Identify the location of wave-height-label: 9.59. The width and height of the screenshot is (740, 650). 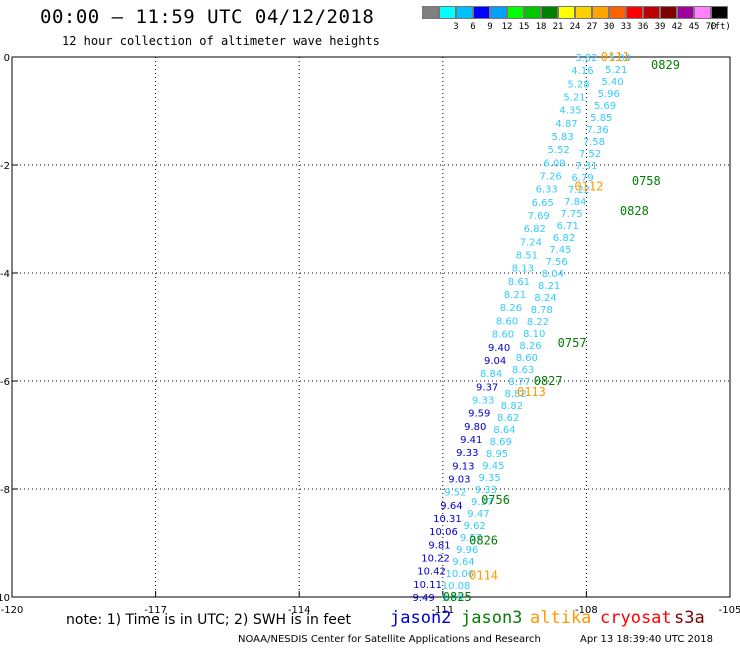
(479, 414).